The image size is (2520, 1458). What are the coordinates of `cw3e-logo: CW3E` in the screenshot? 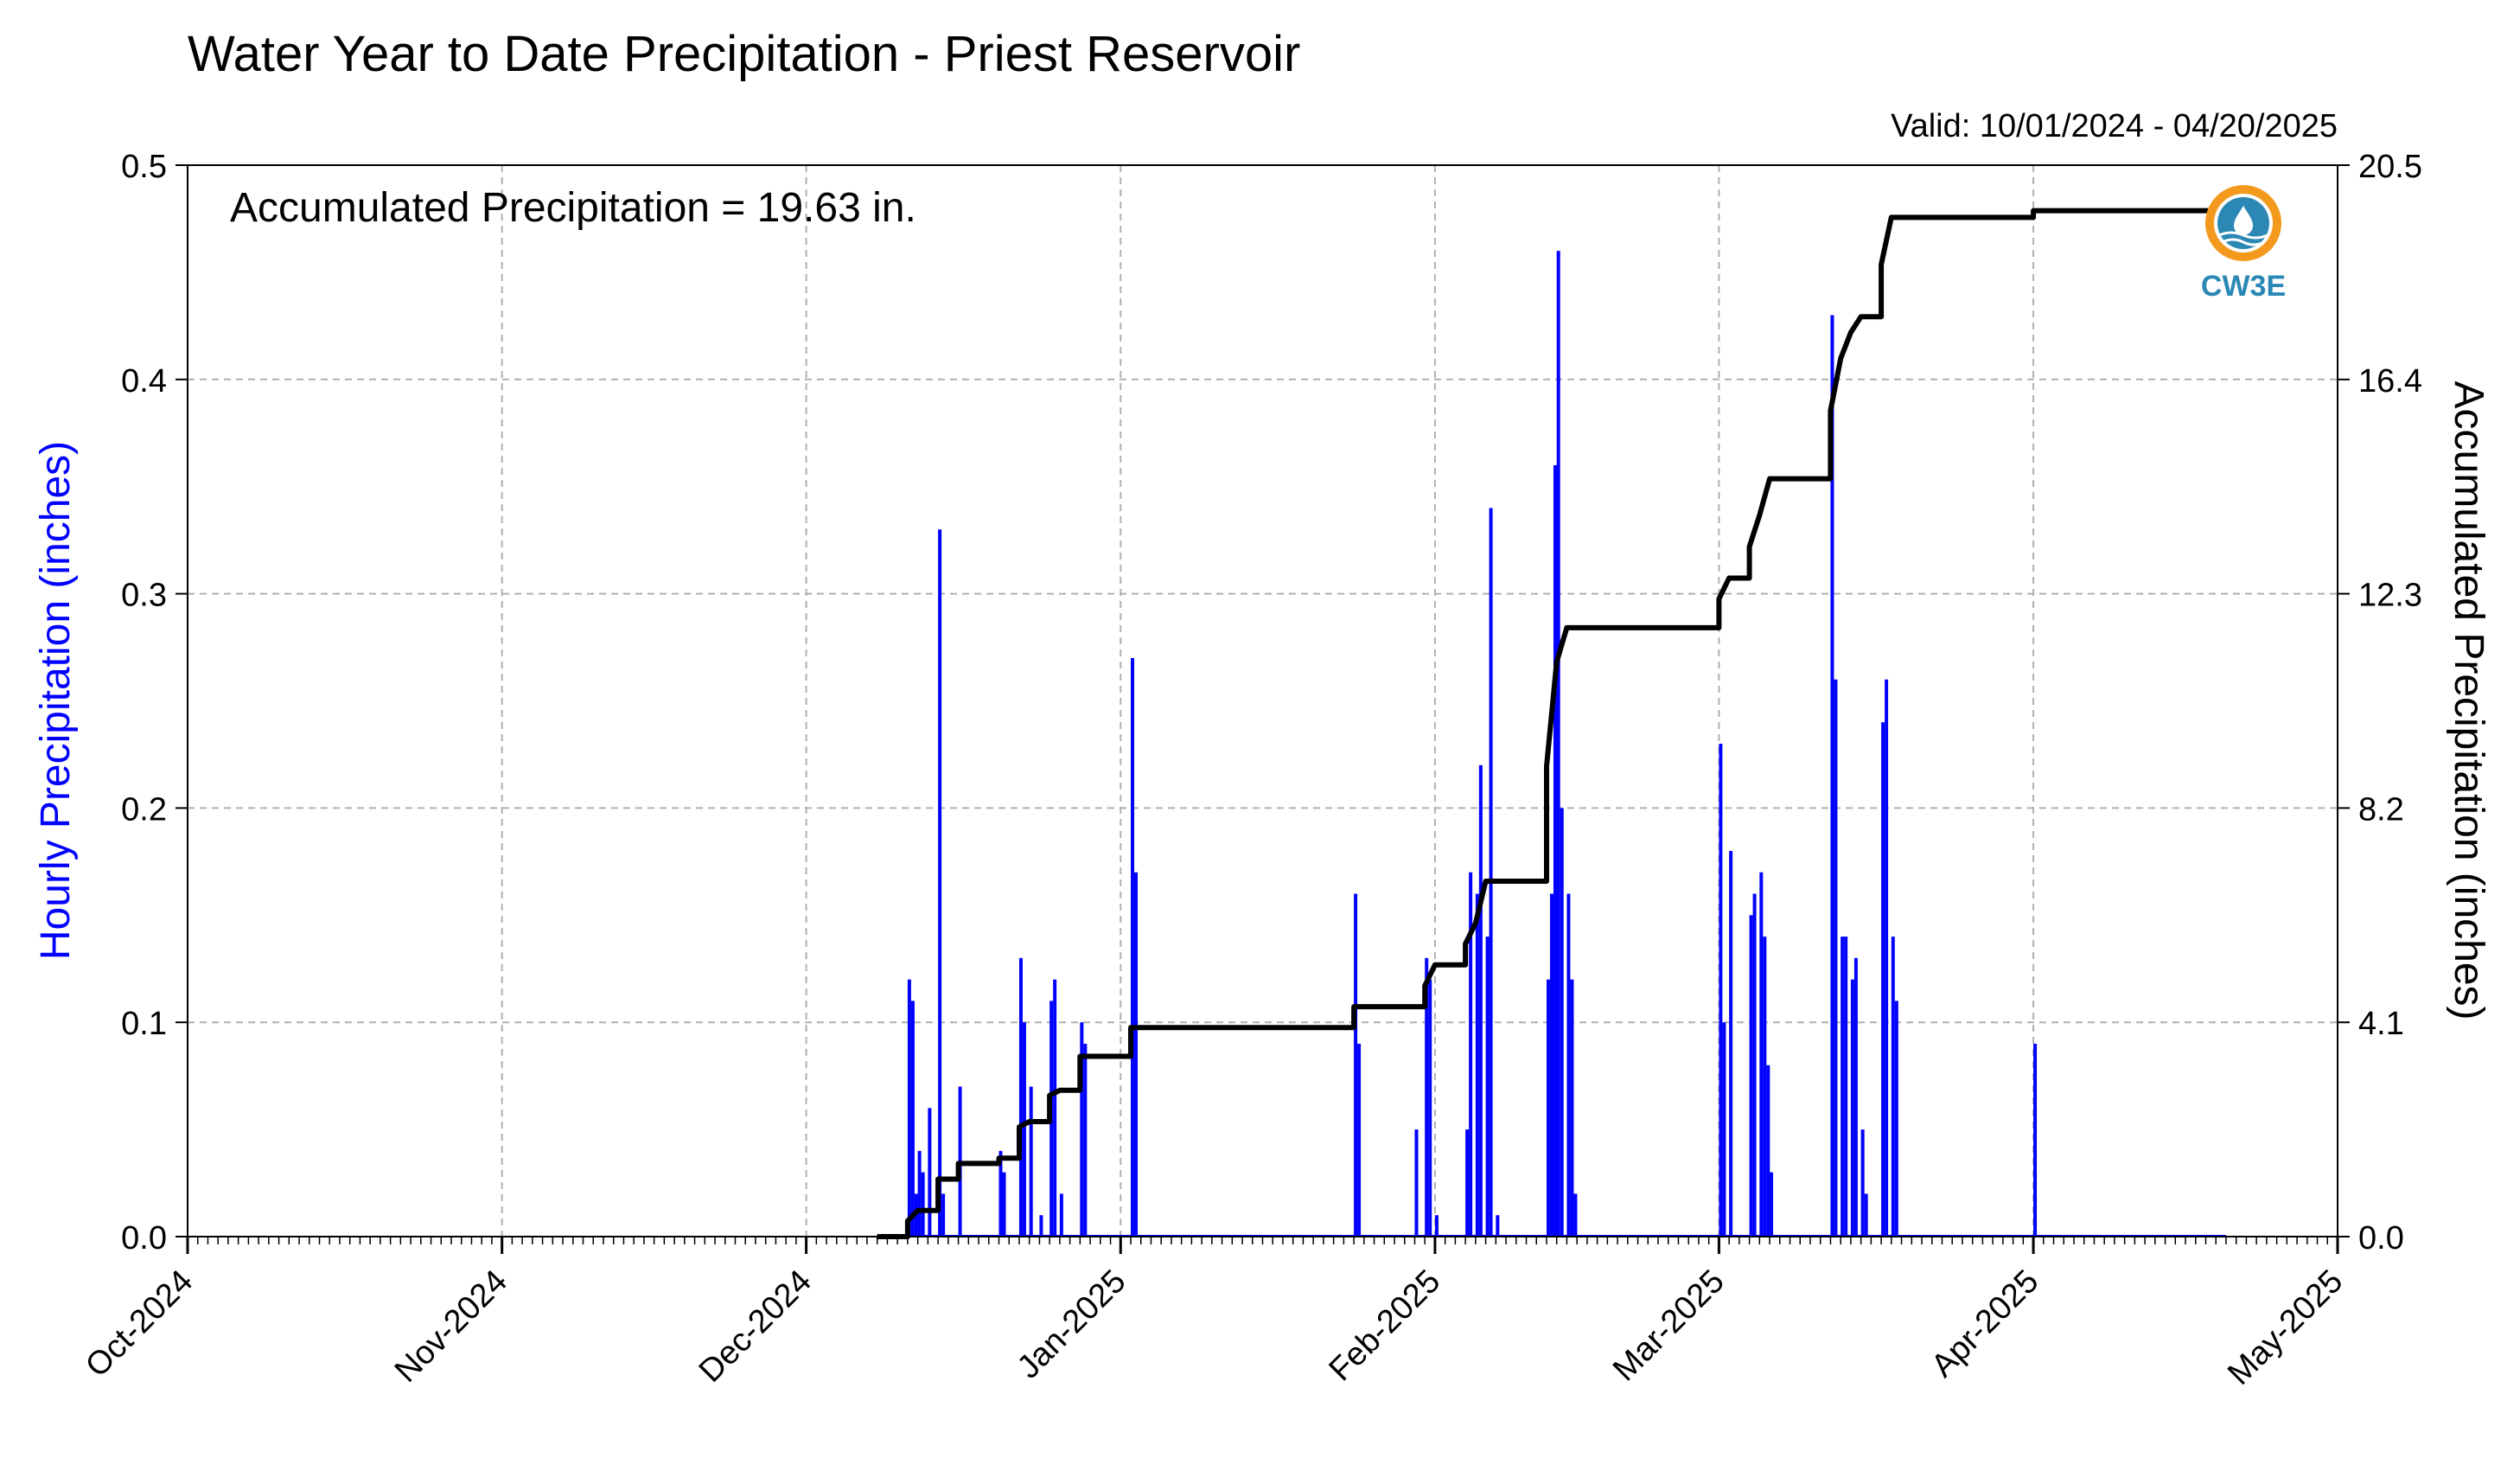 It's located at (2244, 244).